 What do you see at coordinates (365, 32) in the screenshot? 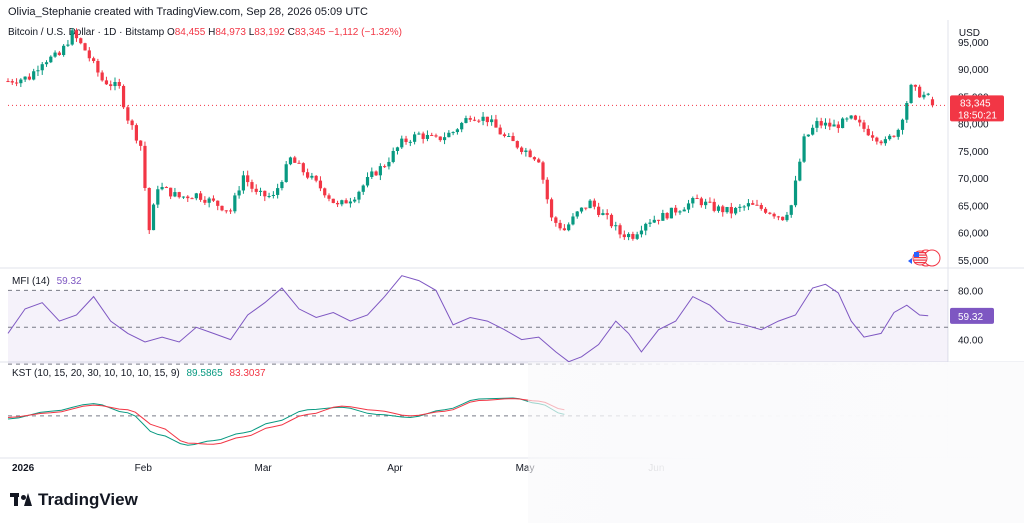
I see `change-value: −1,112 (−1.32%)` at bounding box center [365, 32].